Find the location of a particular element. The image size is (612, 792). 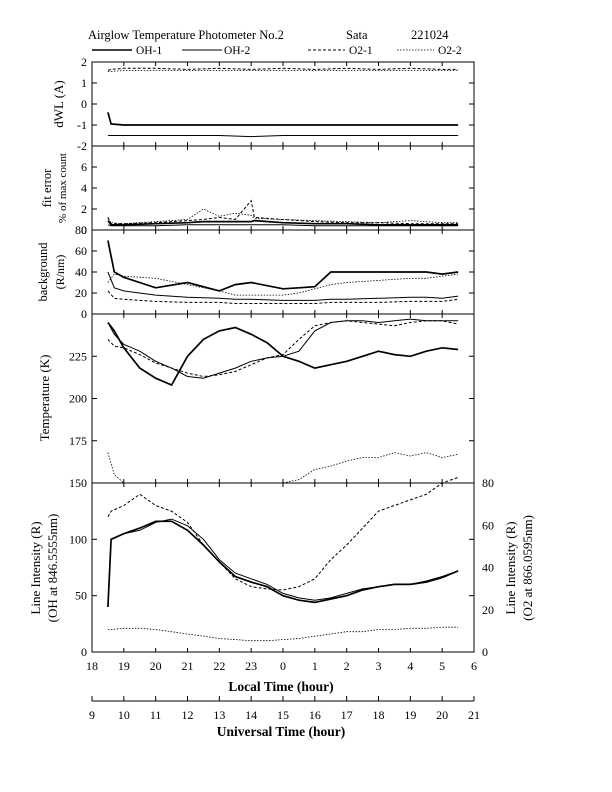

x-tick-label-ut: 12 is located at coordinates (188, 715).